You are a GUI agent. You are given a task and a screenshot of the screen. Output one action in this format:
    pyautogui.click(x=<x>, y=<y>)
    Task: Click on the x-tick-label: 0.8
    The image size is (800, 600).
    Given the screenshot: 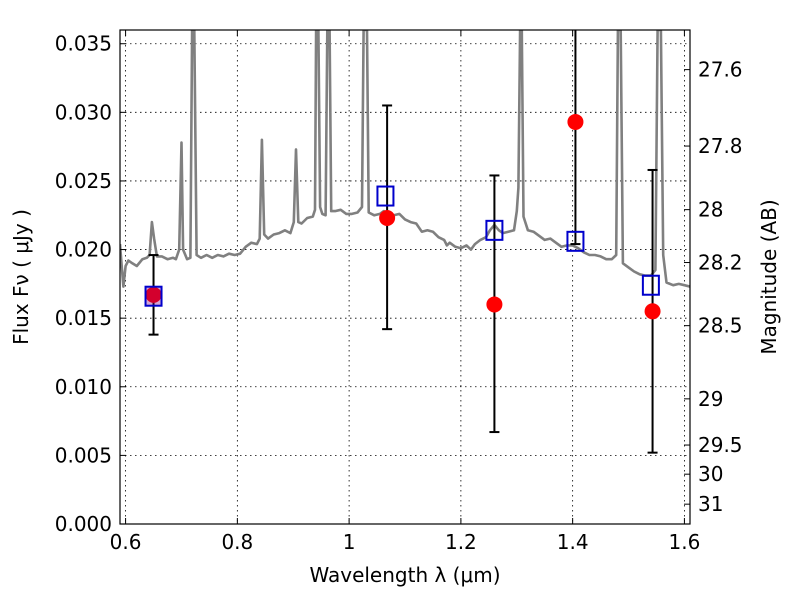 What is the action you would take?
    pyautogui.click(x=237, y=542)
    